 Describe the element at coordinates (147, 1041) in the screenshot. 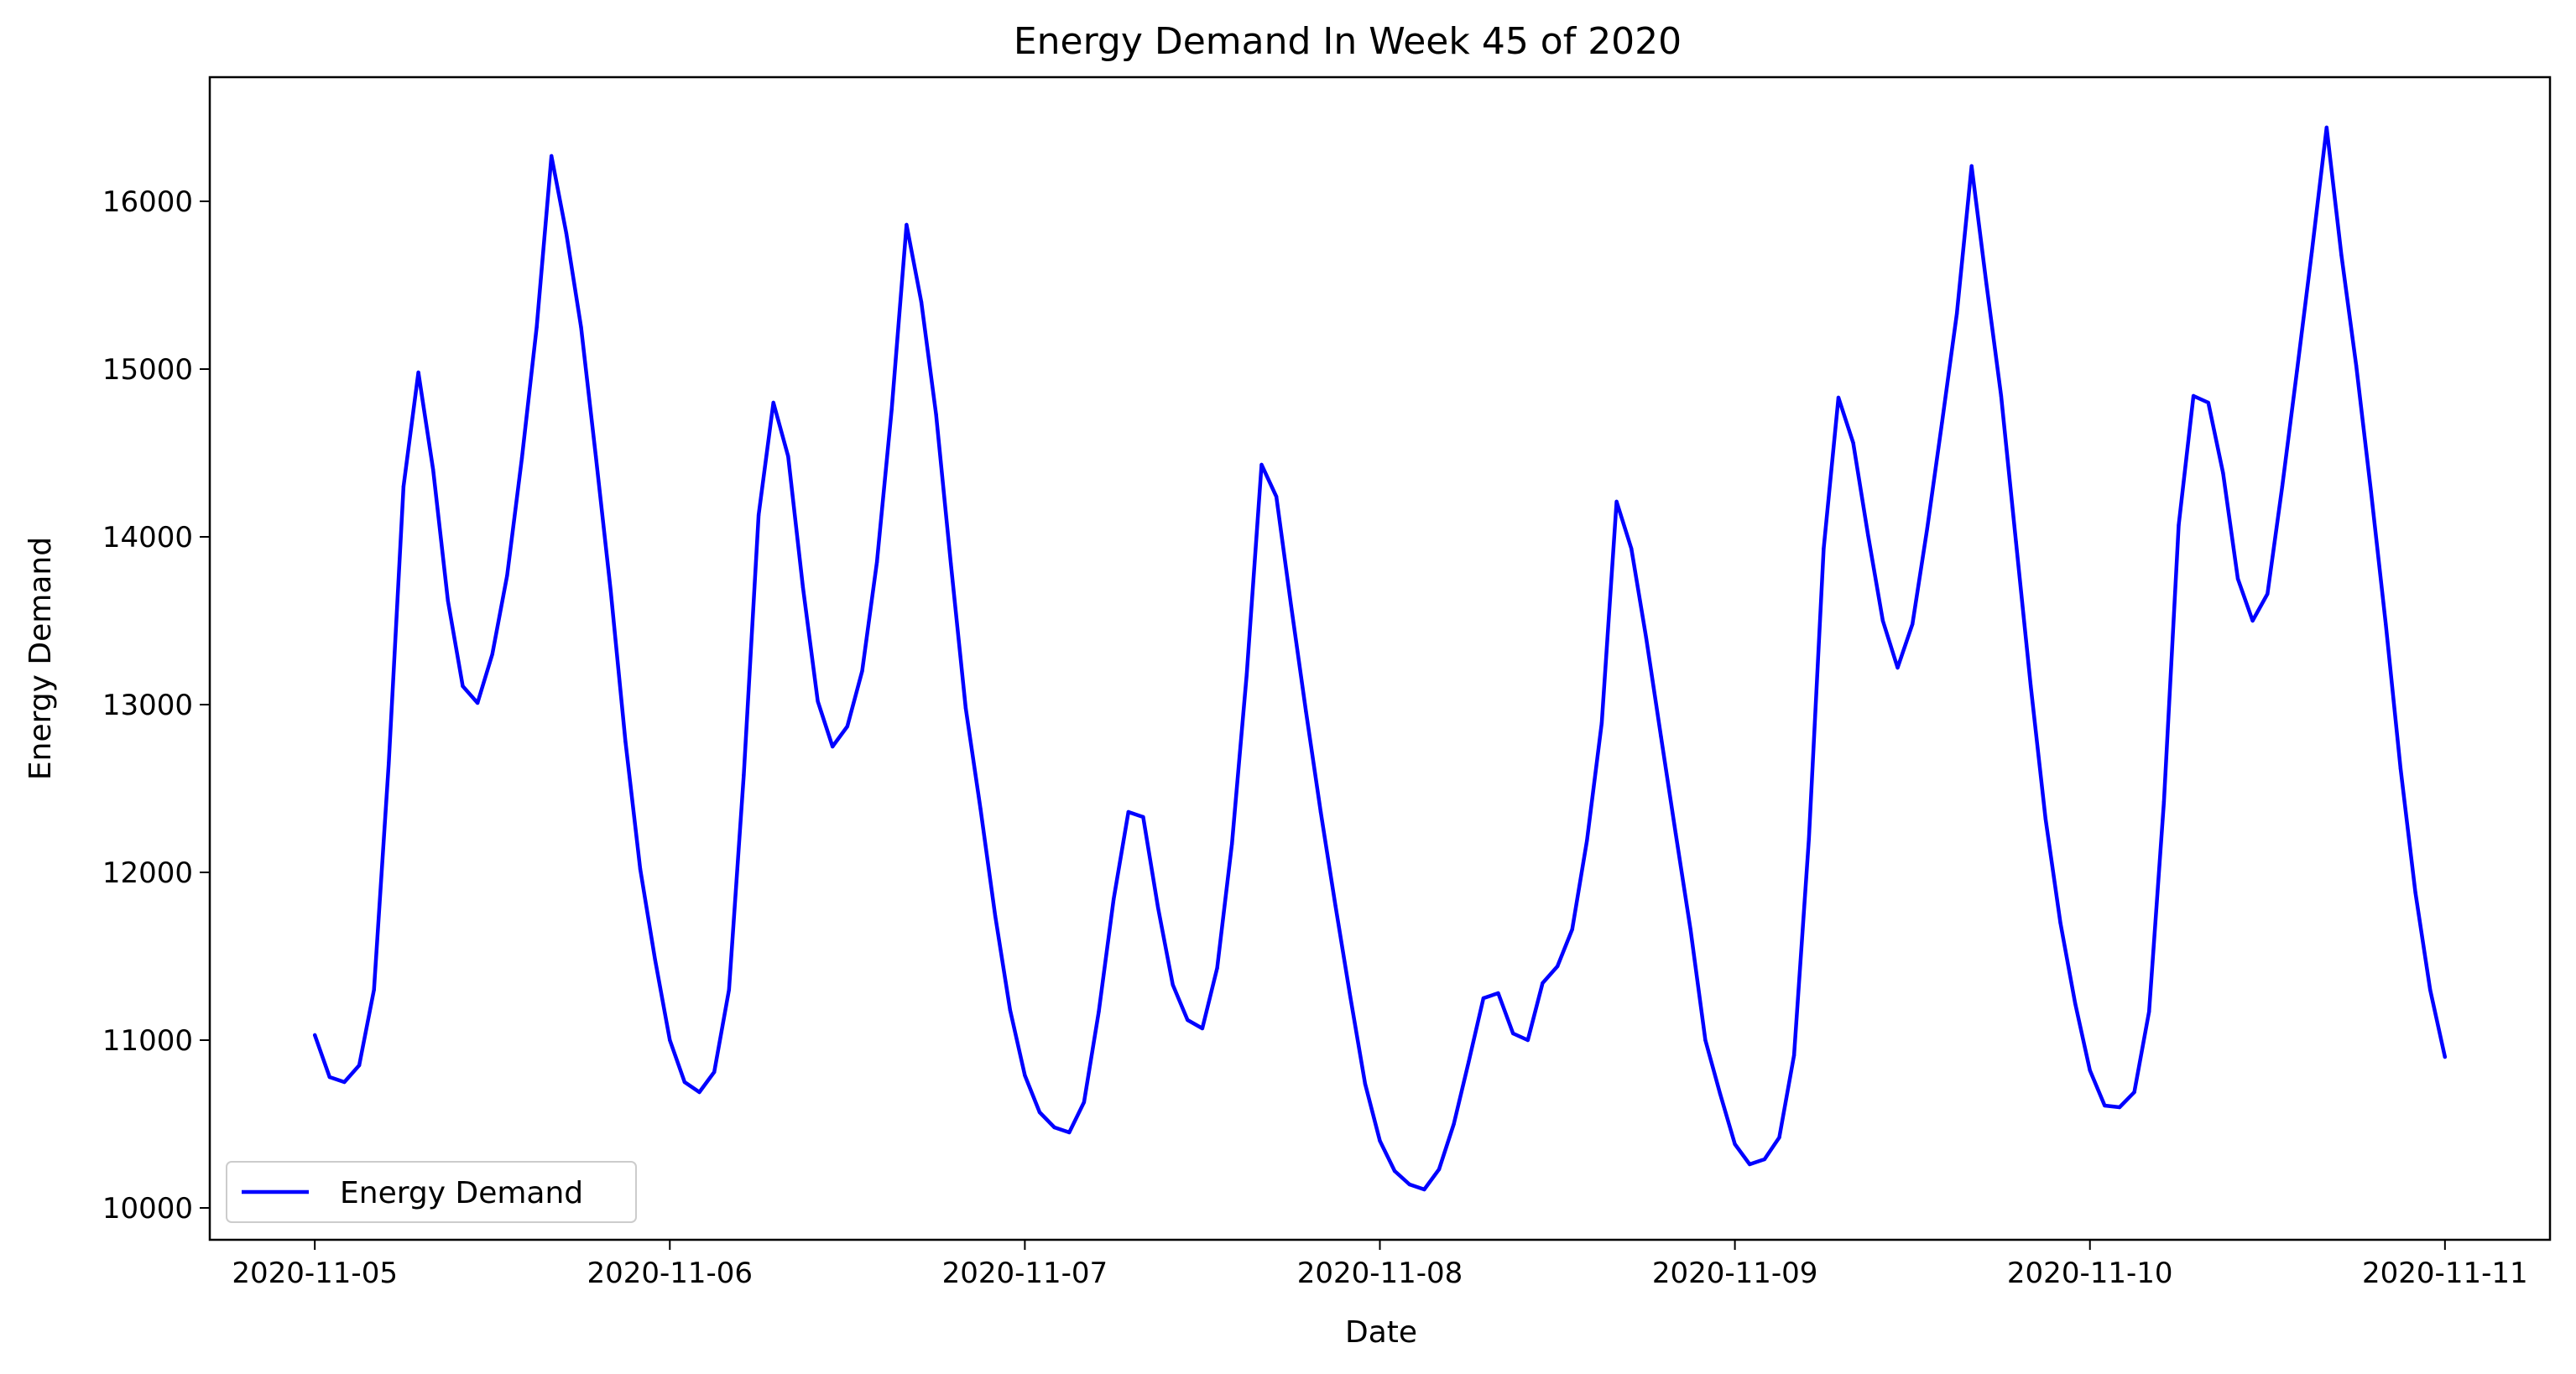

I see `y-tick-label: 11000` at that location.